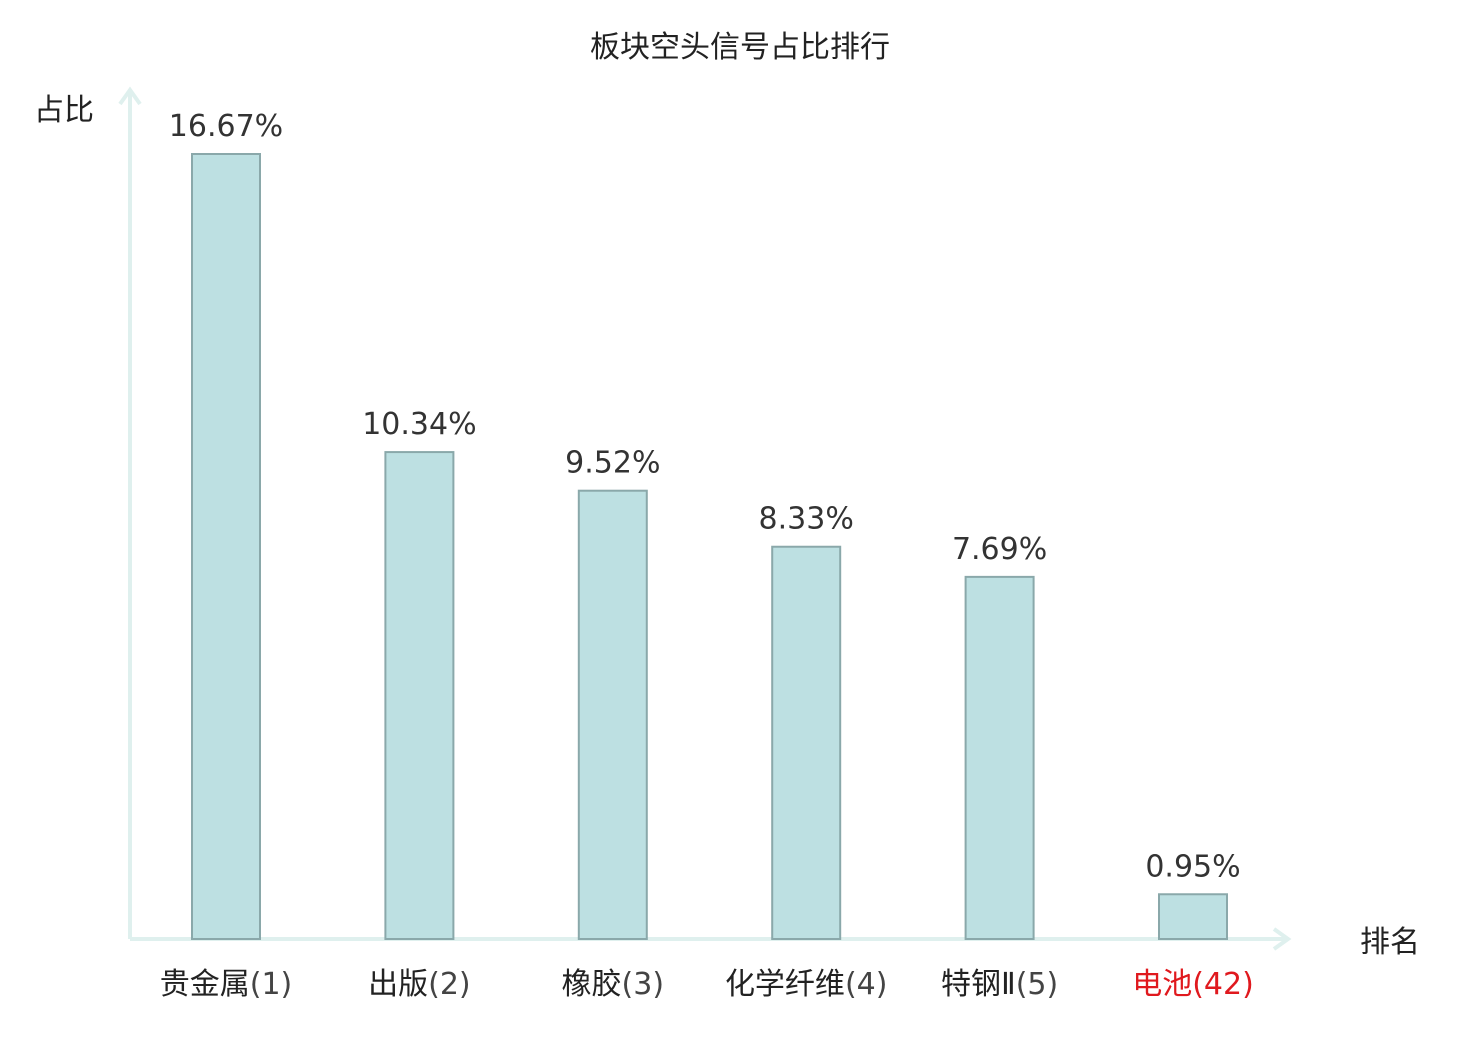 The height and width of the screenshot is (1040, 1480). What do you see at coordinates (271, 984) in the screenshot?
I see `category-rank: (1)` at bounding box center [271, 984].